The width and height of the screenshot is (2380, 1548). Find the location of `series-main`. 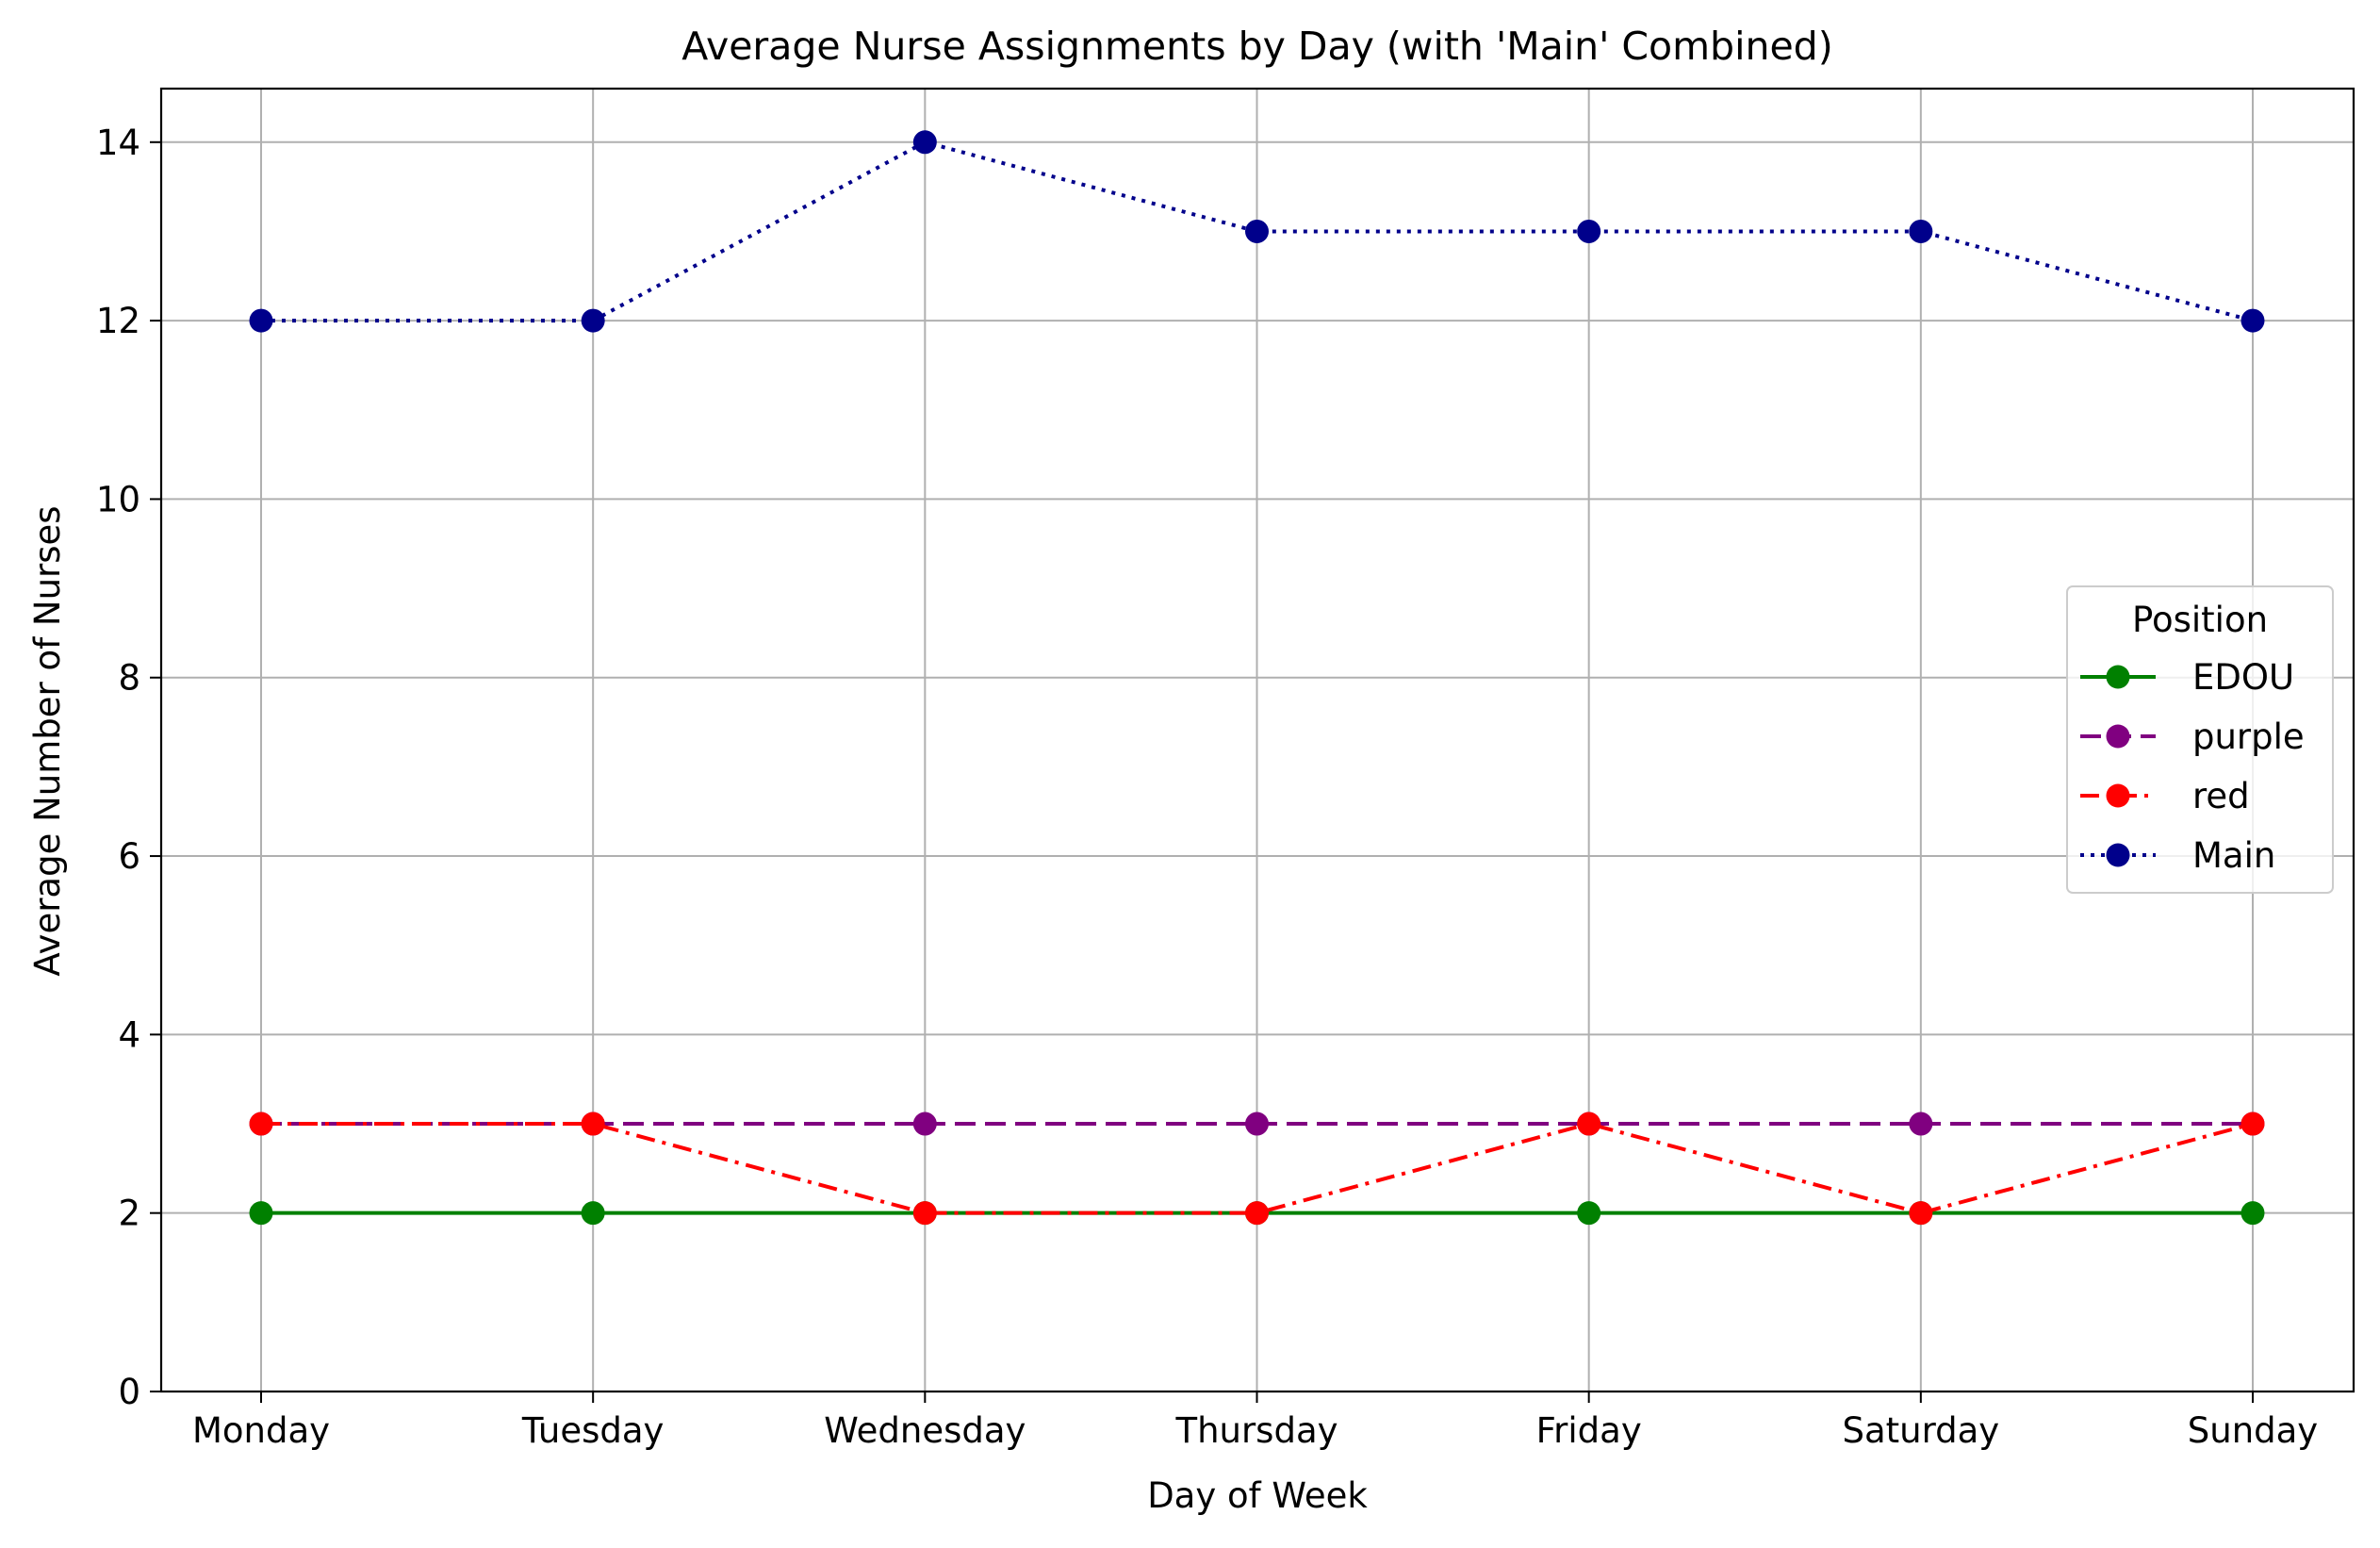

series-main is located at coordinates (1257, 231).